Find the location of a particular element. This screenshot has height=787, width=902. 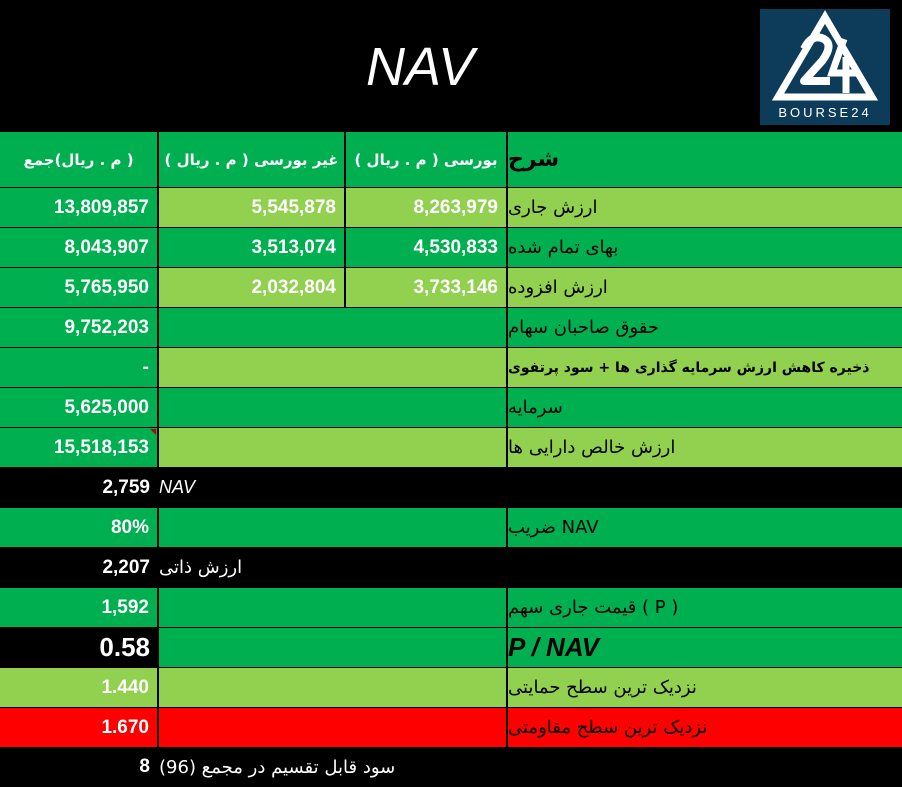

col-header-description: شرح is located at coordinates (705, 159).